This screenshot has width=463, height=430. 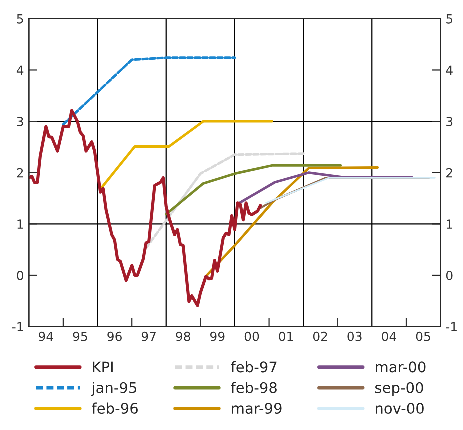 I want to click on y2-tick-label: 0, so click(x=449, y=275).